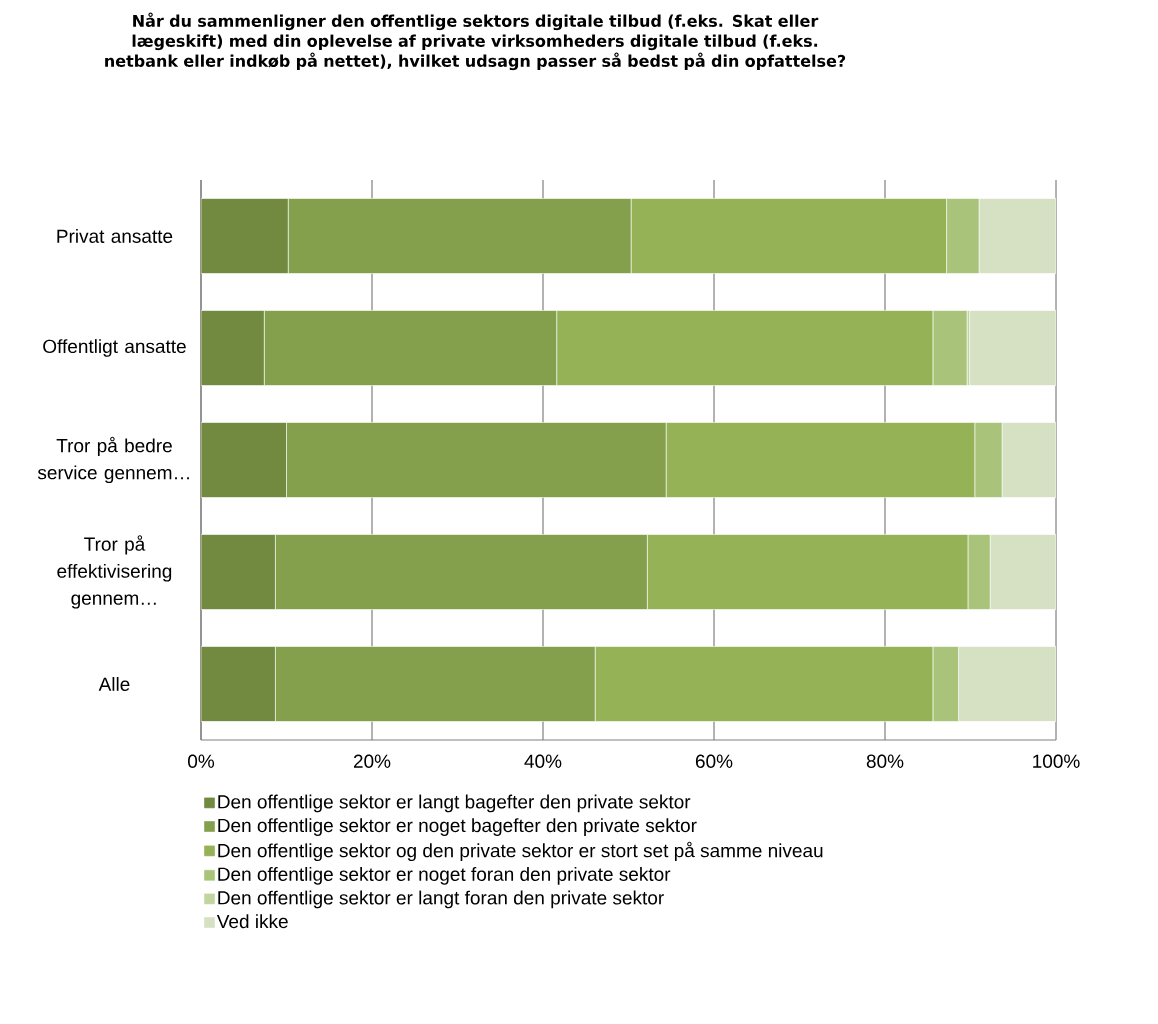 This screenshot has width=1158, height=1024. What do you see at coordinates (475, 41) in the screenshot?
I see `chart-title: Når du sammenligner den offentlige sektors digitale tilbud (f.eks. Skat eller lægeskift) med din oplevelse af private virksomheders digitale tilbud (f.eks. netbank eller indkøb på nettet), hvilket udsagn passer så bedst på din opfattelse?` at bounding box center [475, 41].